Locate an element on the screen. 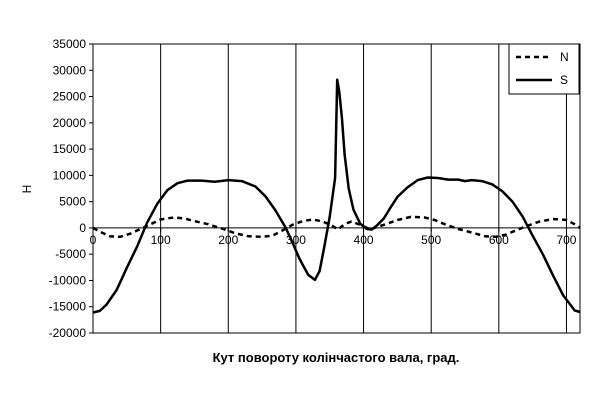 This screenshot has height=400, width=599. x-tick-label-500: 500 is located at coordinates (431, 240).